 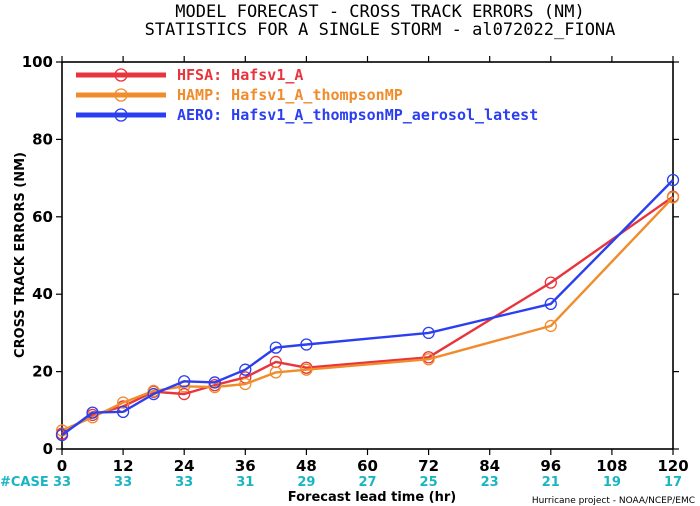 What do you see at coordinates (48, 449) in the screenshot?
I see `y-tick-label: 0` at bounding box center [48, 449].